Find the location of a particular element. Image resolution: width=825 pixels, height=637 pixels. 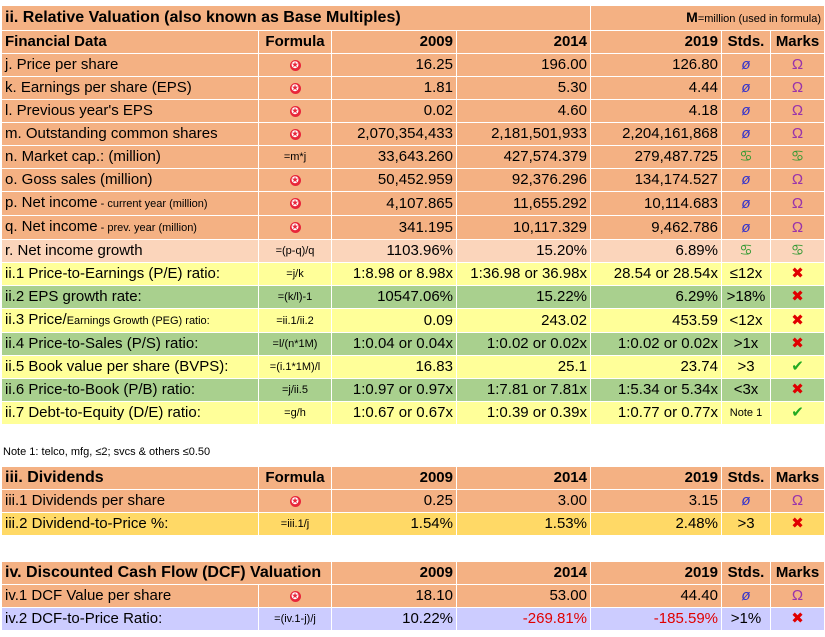

value-2014: 1:7.81 or 7.81x is located at coordinates (523, 390).